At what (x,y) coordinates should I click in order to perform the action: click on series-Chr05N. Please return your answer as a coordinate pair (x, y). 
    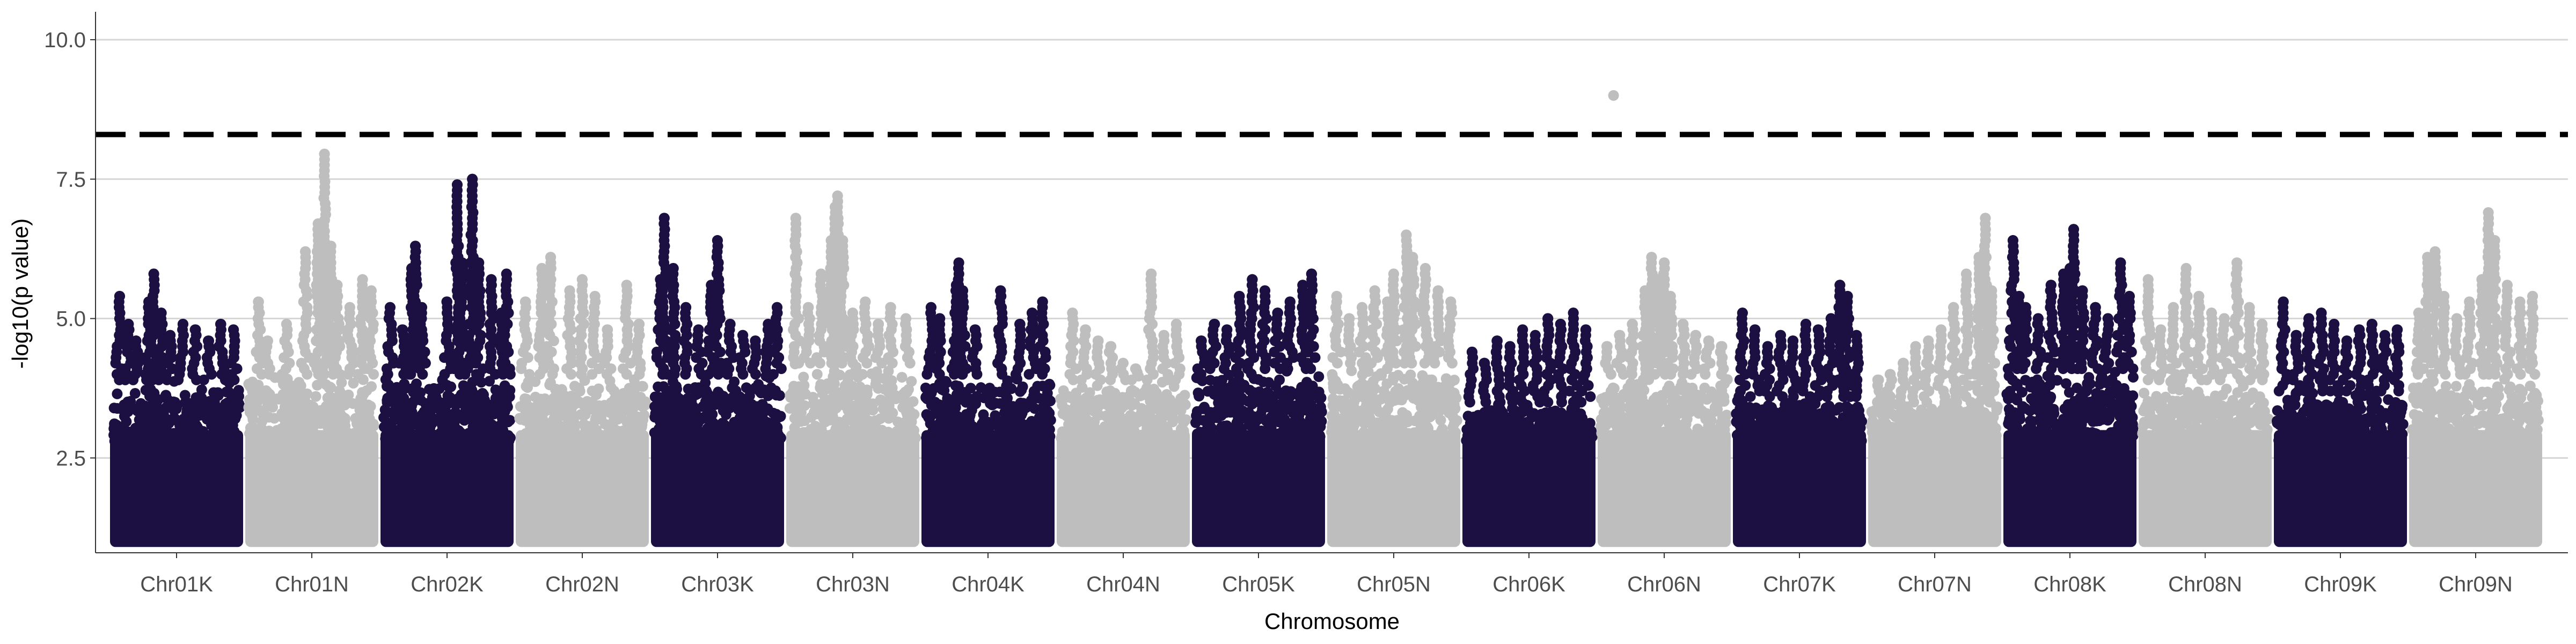
    Looking at the image, I should click on (1394, 388).